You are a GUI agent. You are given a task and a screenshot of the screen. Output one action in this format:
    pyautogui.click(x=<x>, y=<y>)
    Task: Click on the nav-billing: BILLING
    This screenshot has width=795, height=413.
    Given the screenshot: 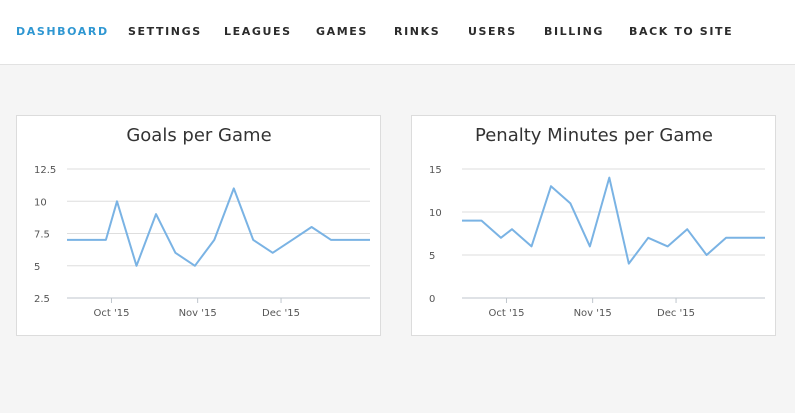 What is the action you would take?
    pyautogui.click(x=574, y=31)
    